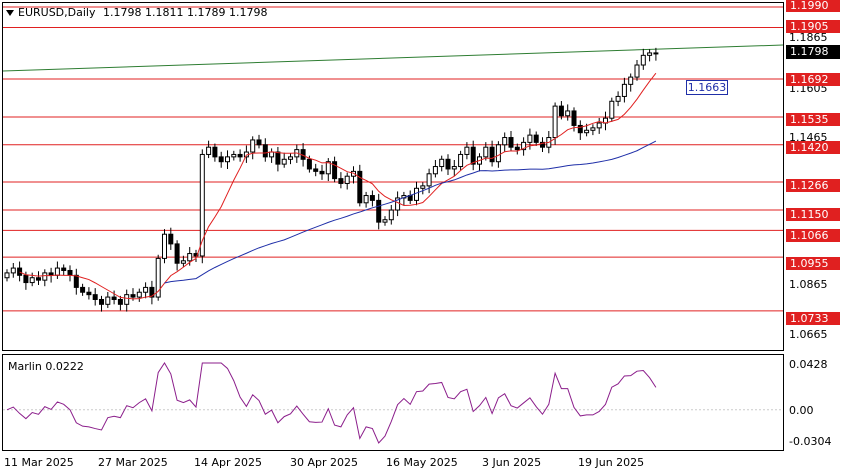  What do you see at coordinates (393, 58) in the screenshot?
I see `trend-line` at bounding box center [393, 58].